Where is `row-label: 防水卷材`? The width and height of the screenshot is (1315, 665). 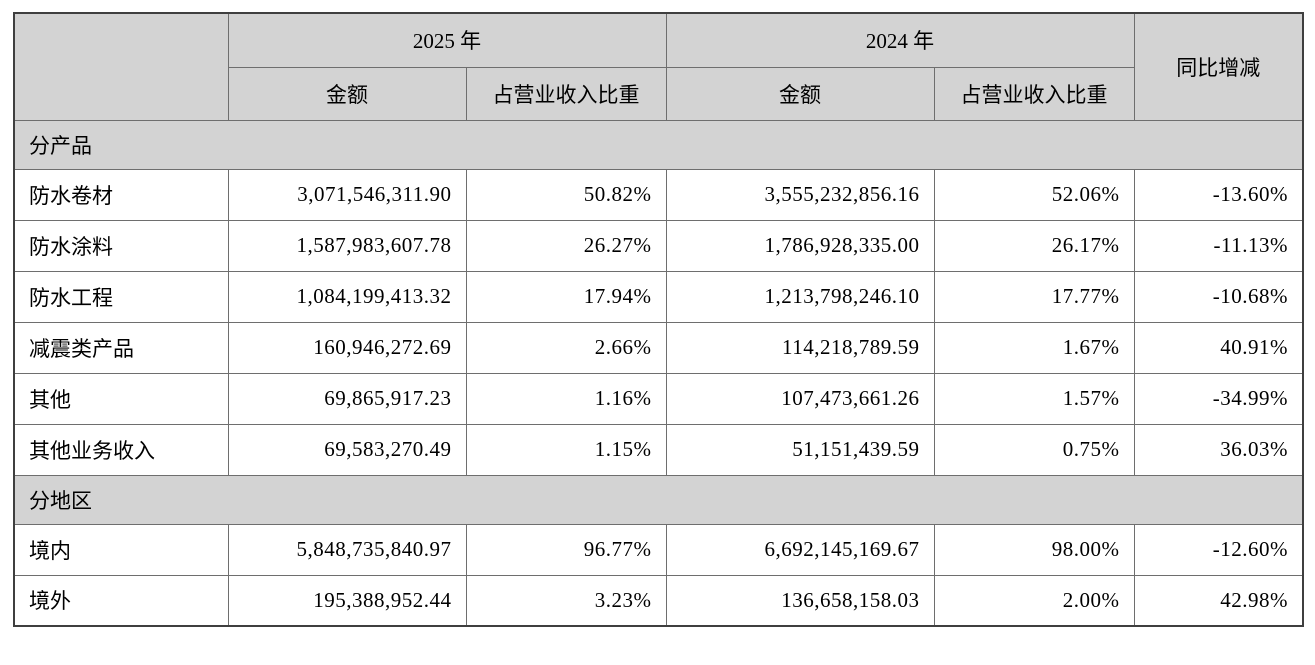 row-label: 防水卷材 is located at coordinates (121, 194).